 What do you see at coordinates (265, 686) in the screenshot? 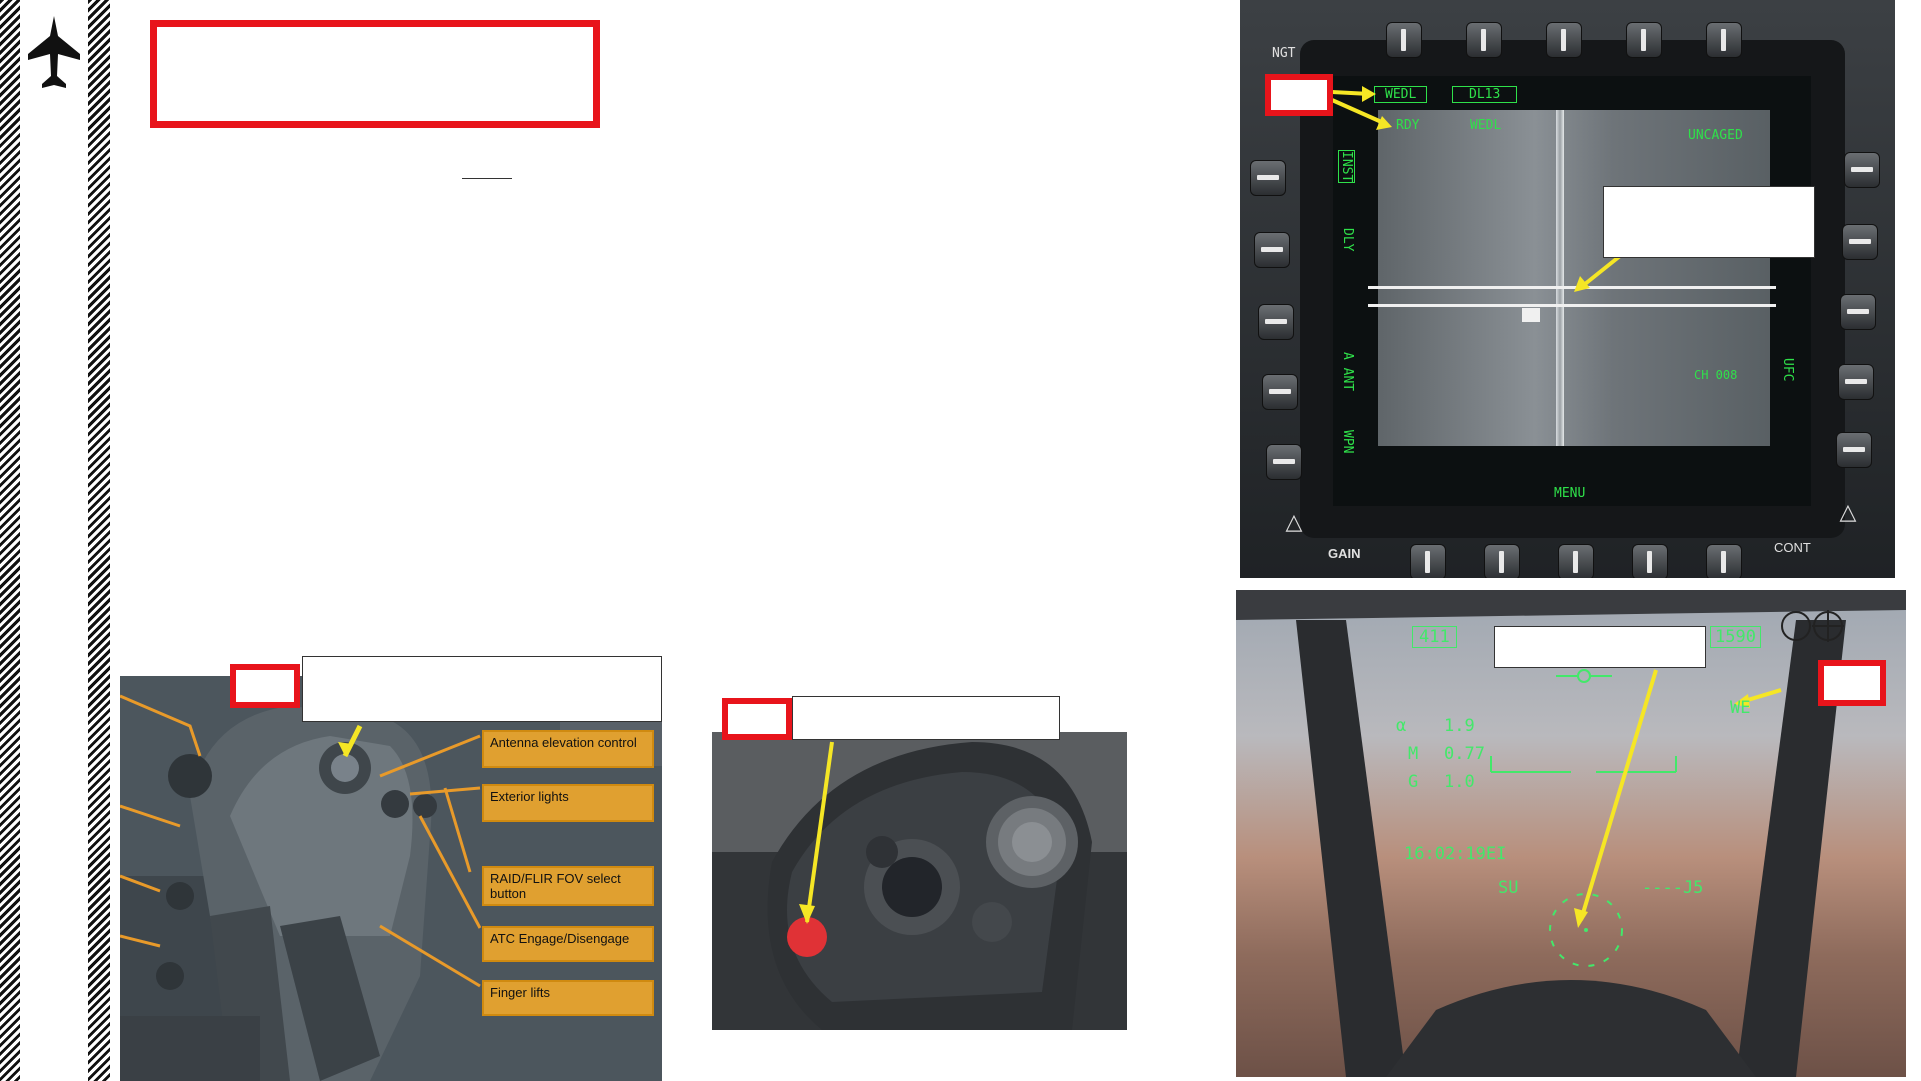
I see `throttle-red-tag` at bounding box center [265, 686].